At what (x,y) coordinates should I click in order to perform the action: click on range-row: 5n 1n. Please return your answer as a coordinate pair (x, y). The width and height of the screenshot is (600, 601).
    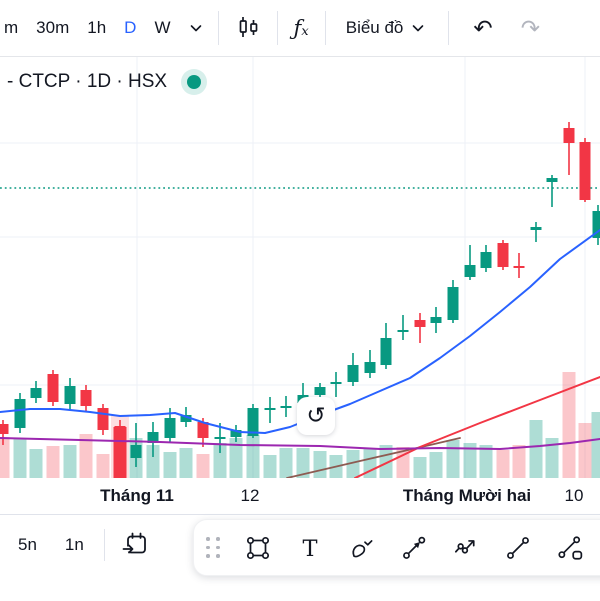
    Looking at the image, I should click on (77, 545).